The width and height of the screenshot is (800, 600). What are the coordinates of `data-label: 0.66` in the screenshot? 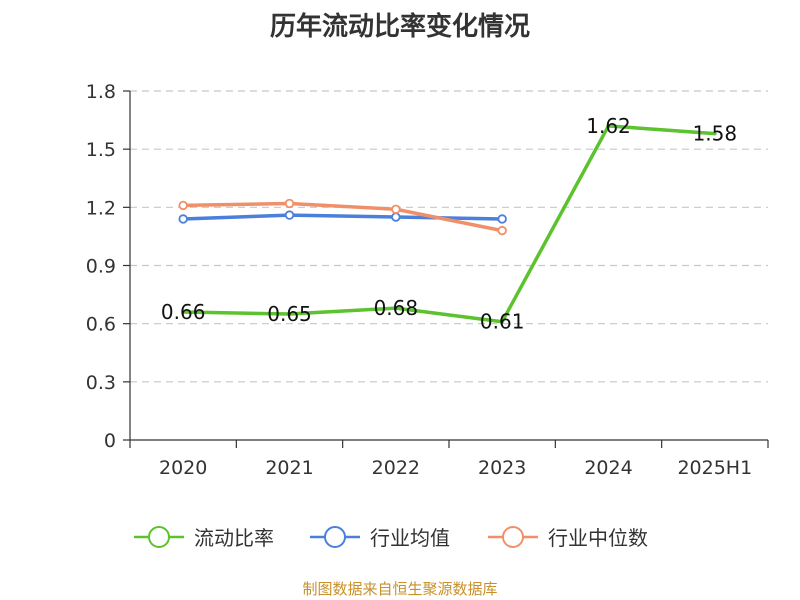 It's located at (183, 312).